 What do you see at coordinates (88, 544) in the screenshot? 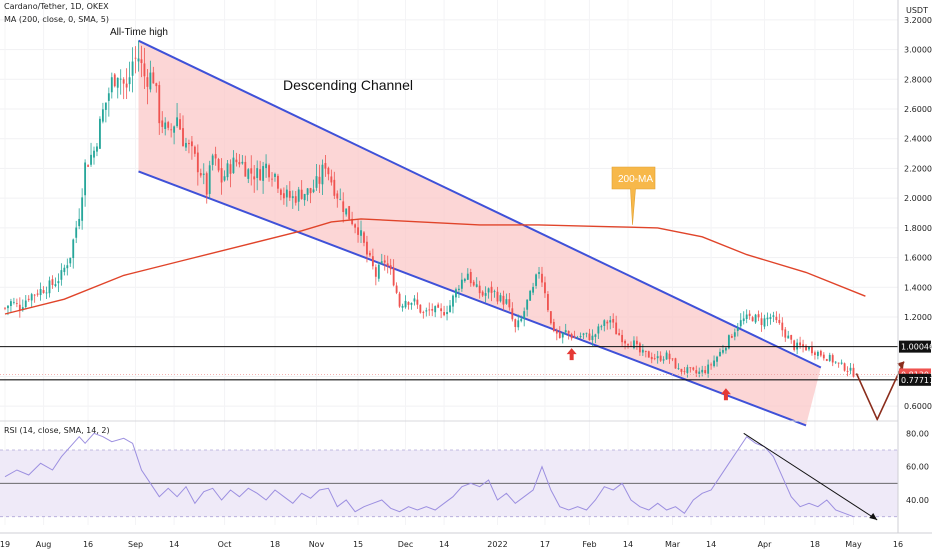
I see `time-tick-label: 16` at bounding box center [88, 544].